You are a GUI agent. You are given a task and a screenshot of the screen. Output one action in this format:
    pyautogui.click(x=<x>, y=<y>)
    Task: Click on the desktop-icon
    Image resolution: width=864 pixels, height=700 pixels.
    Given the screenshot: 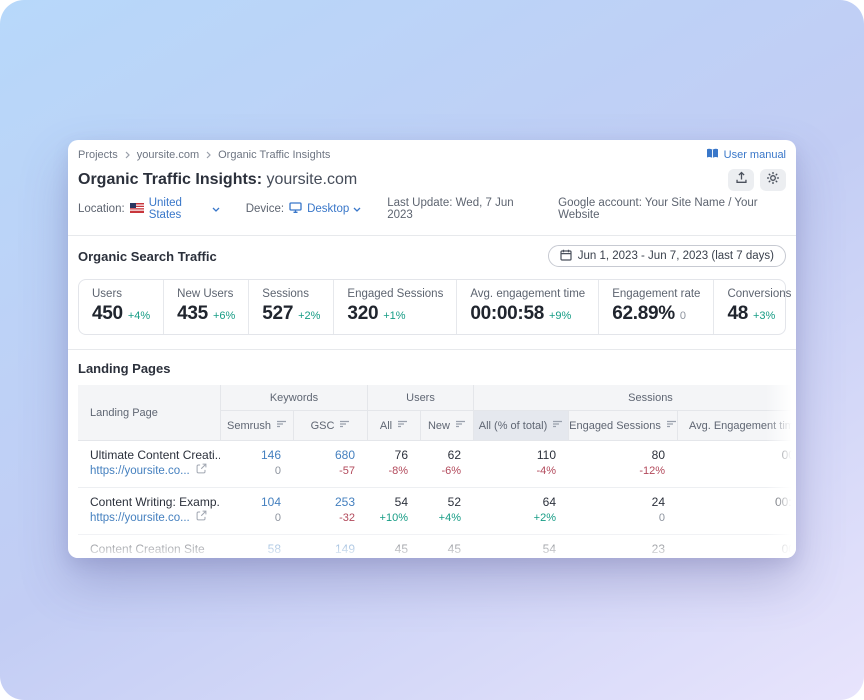 What is the action you would take?
    pyautogui.click(x=295, y=209)
    